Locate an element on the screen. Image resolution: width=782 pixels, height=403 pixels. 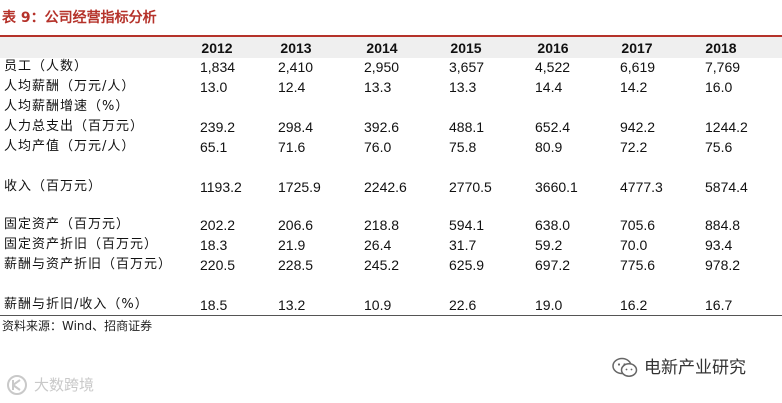
table-cell: 31.7 is located at coordinates (463, 245).